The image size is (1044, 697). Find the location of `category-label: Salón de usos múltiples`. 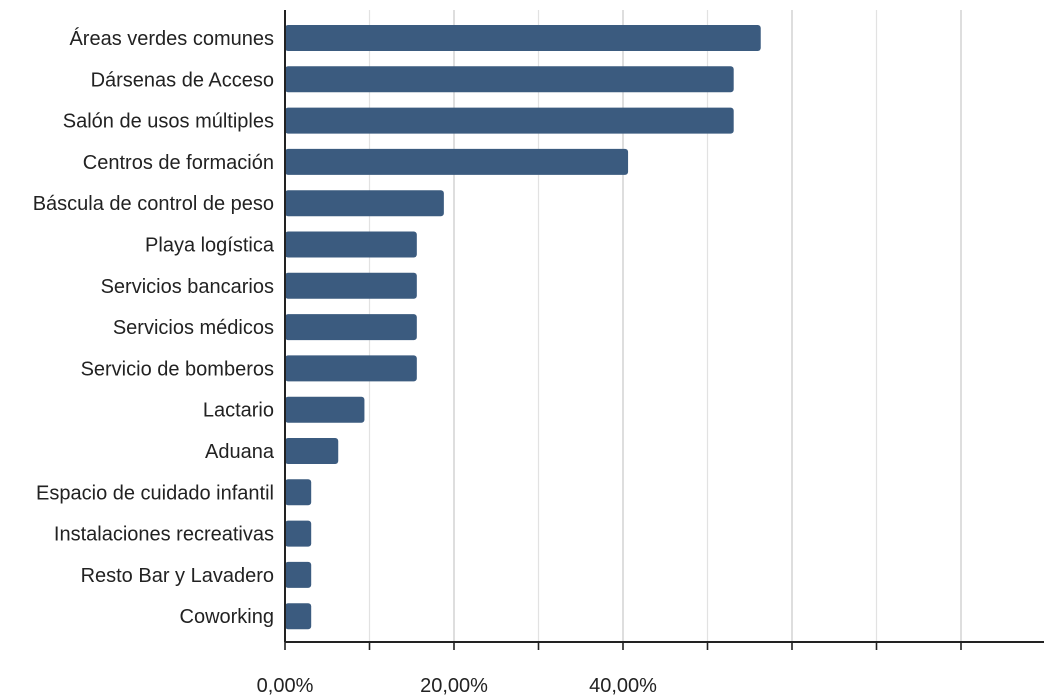

category-label: Salón de usos múltiples is located at coordinates (168, 122).